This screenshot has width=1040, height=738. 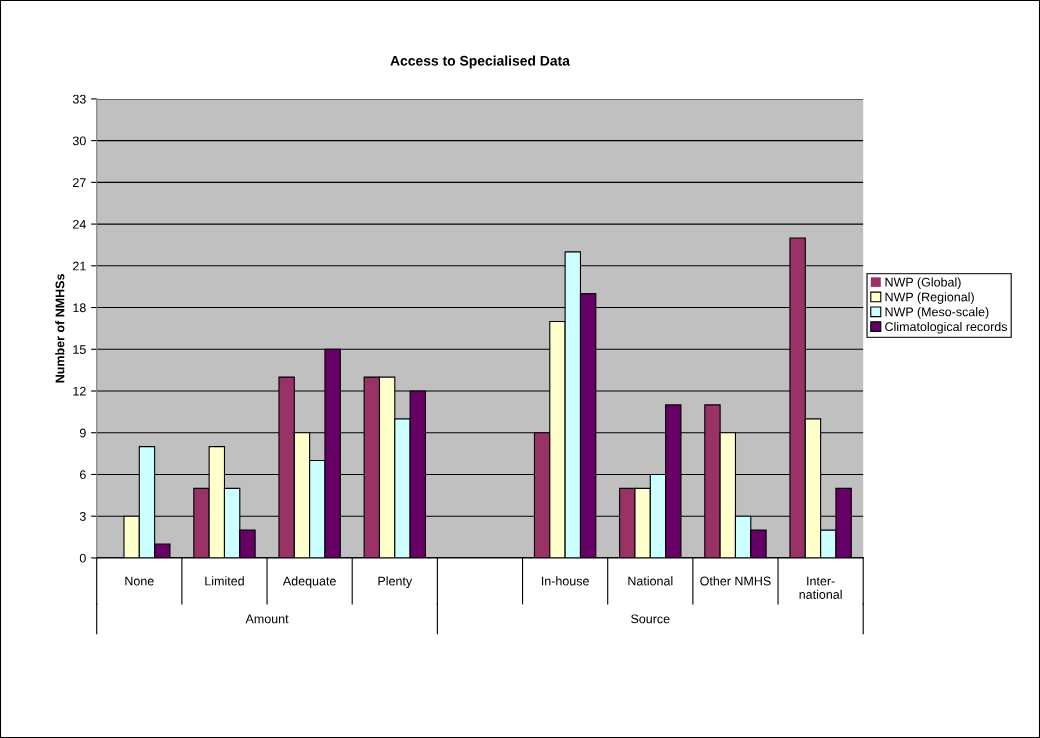 I want to click on x-tick-label: None, so click(x=139, y=581).